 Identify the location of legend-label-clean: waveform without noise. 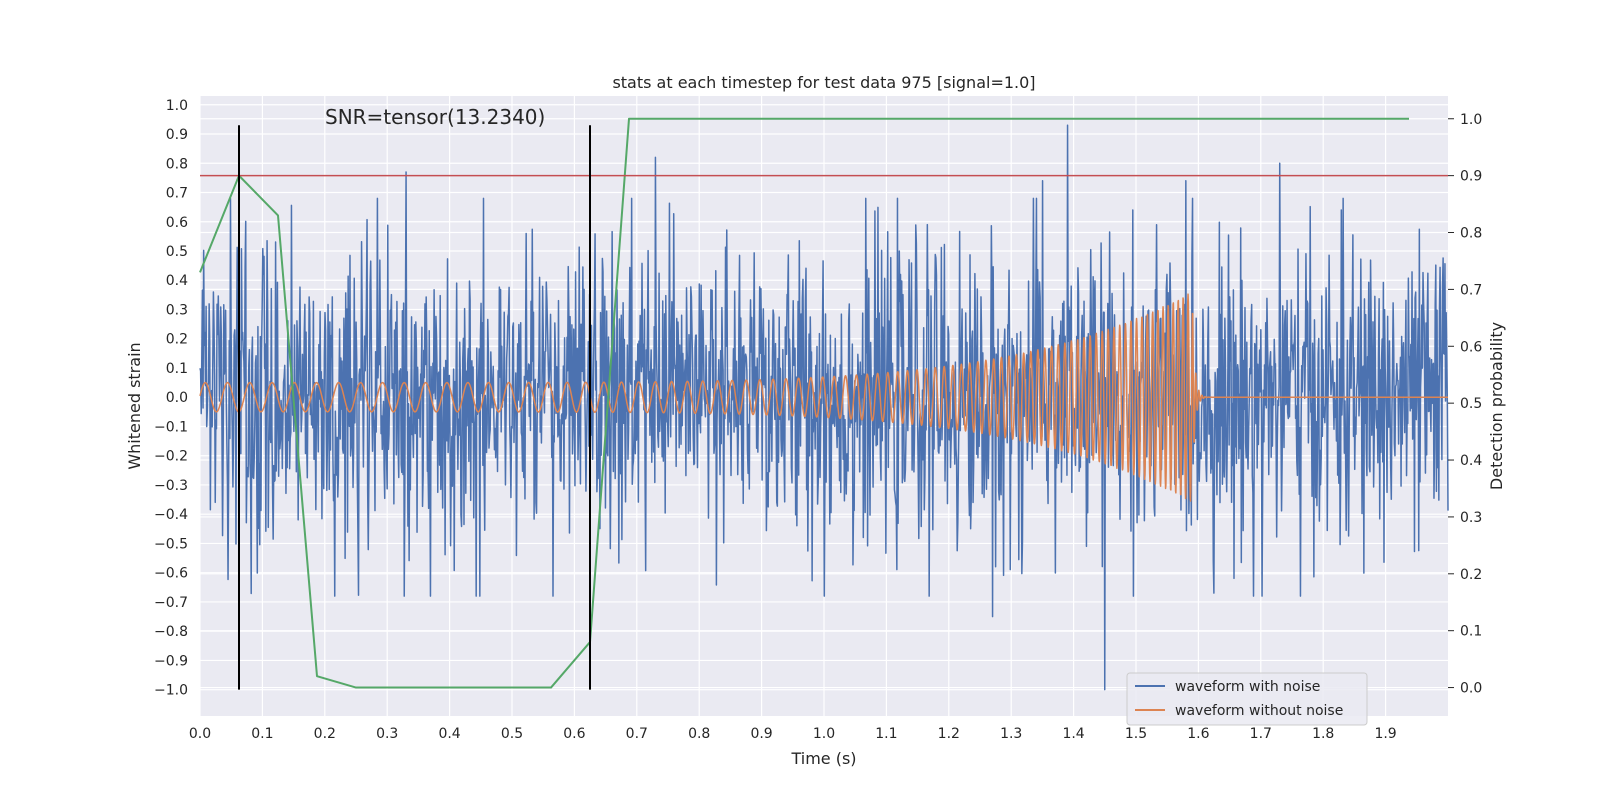
(1259, 711).